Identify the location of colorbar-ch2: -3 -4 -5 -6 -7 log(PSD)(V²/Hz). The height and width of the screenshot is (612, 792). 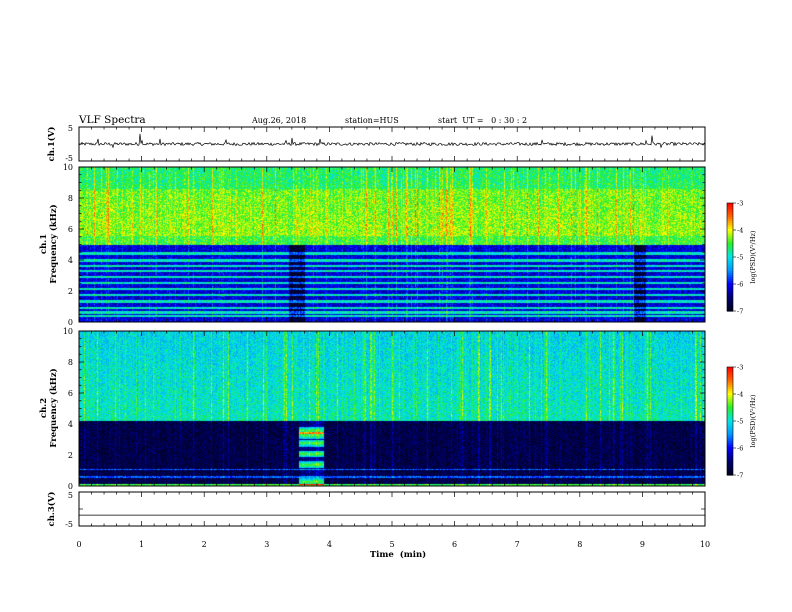
(741, 422).